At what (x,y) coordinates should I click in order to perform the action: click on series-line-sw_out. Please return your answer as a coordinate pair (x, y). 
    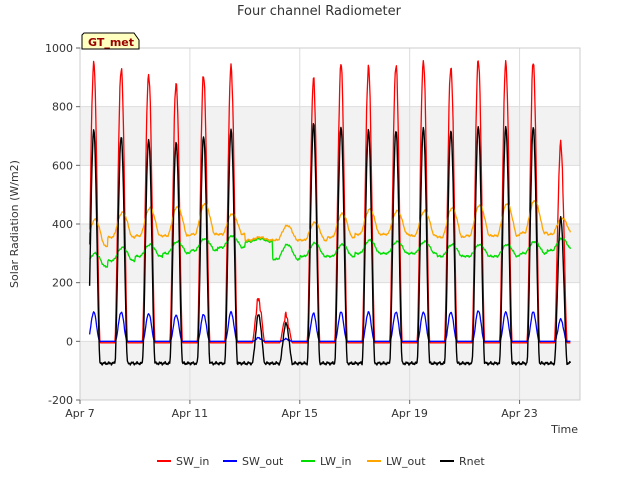
    Looking at the image, I should click on (329, 326).